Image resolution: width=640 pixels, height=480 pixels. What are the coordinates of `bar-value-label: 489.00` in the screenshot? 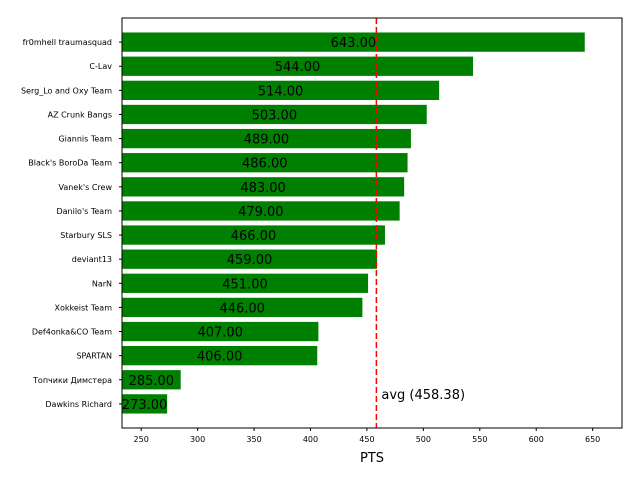 It's located at (267, 140).